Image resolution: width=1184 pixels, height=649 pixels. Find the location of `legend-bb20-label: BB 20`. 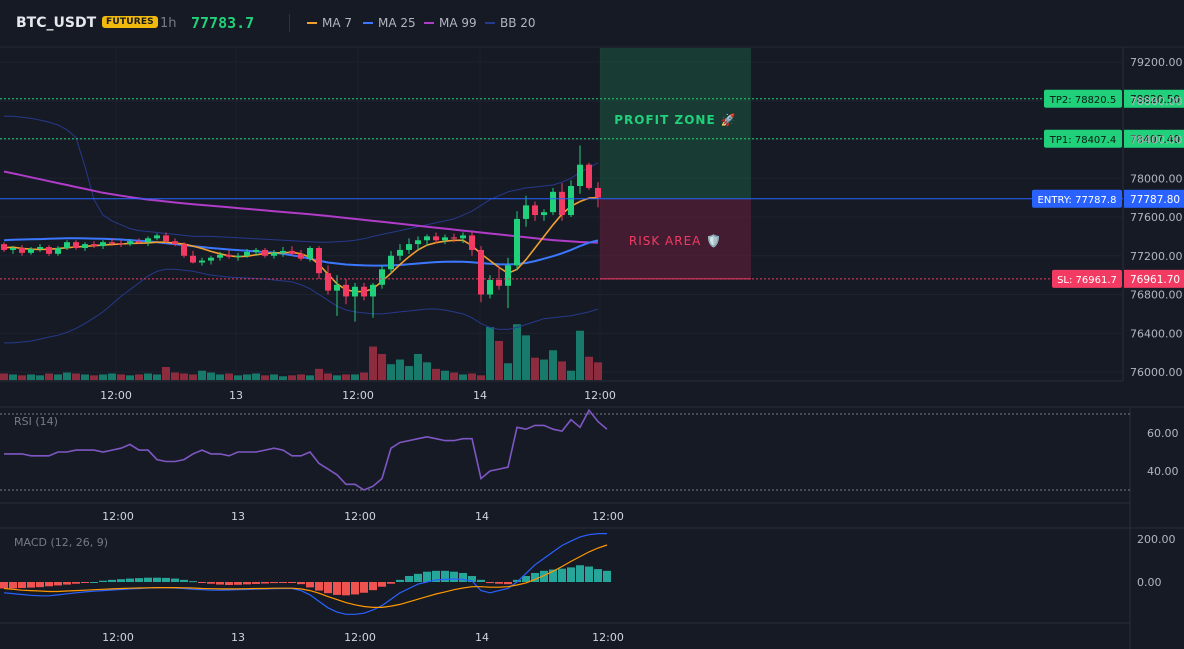

legend-bb20-label: BB 20 is located at coordinates (518, 23).